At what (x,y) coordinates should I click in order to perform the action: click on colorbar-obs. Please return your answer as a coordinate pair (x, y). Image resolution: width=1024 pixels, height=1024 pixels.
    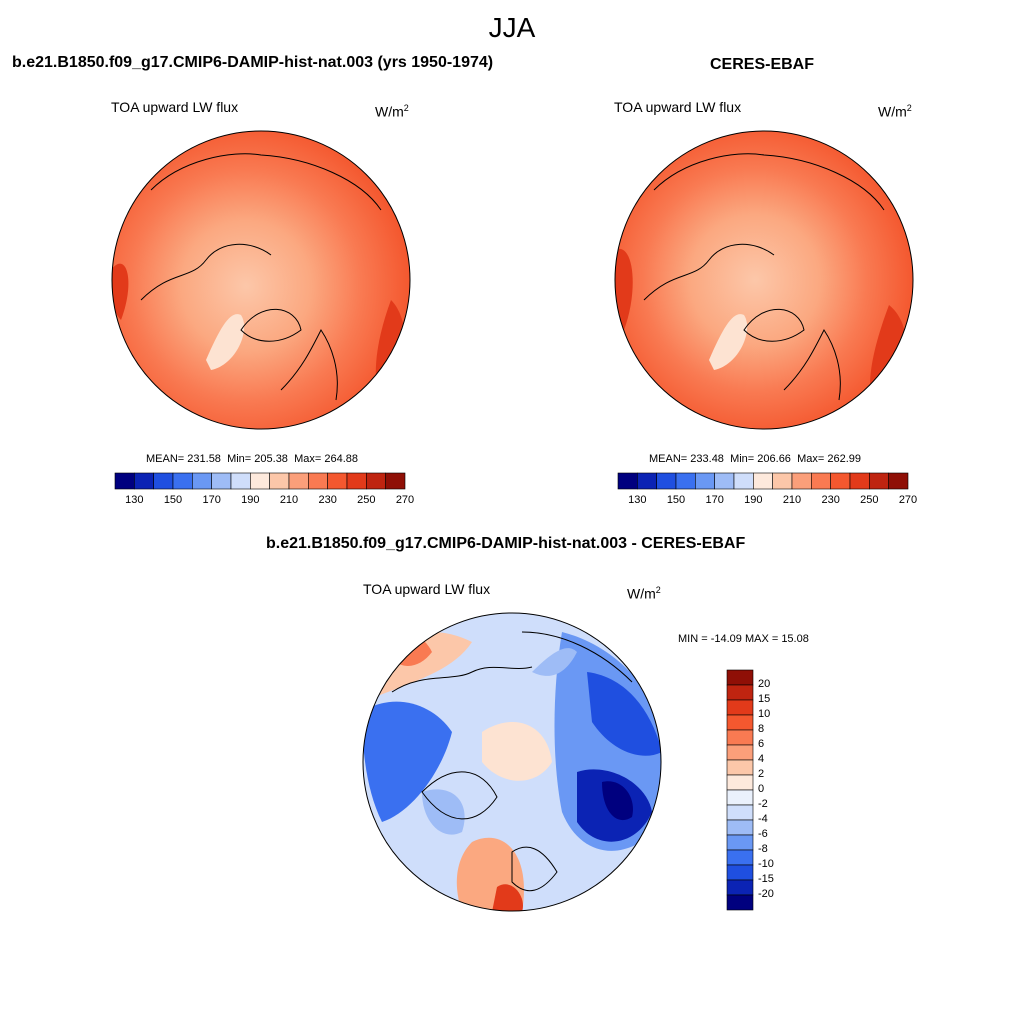
    Looking at the image, I should click on (763, 481).